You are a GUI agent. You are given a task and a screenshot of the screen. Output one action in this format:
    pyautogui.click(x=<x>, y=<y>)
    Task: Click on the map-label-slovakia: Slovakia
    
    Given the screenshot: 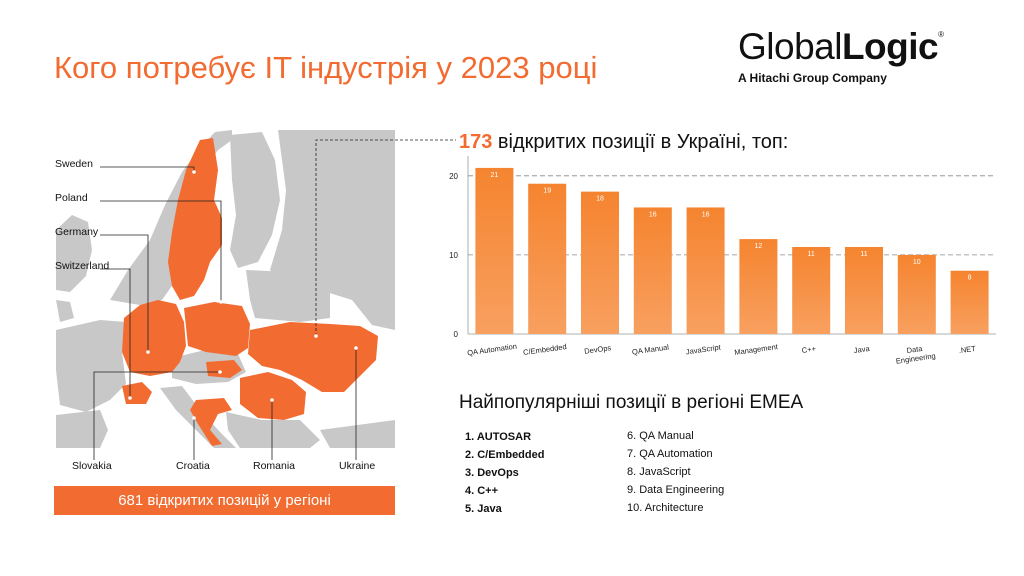 What is the action you would take?
    pyautogui.click(x=92, y=466)
    